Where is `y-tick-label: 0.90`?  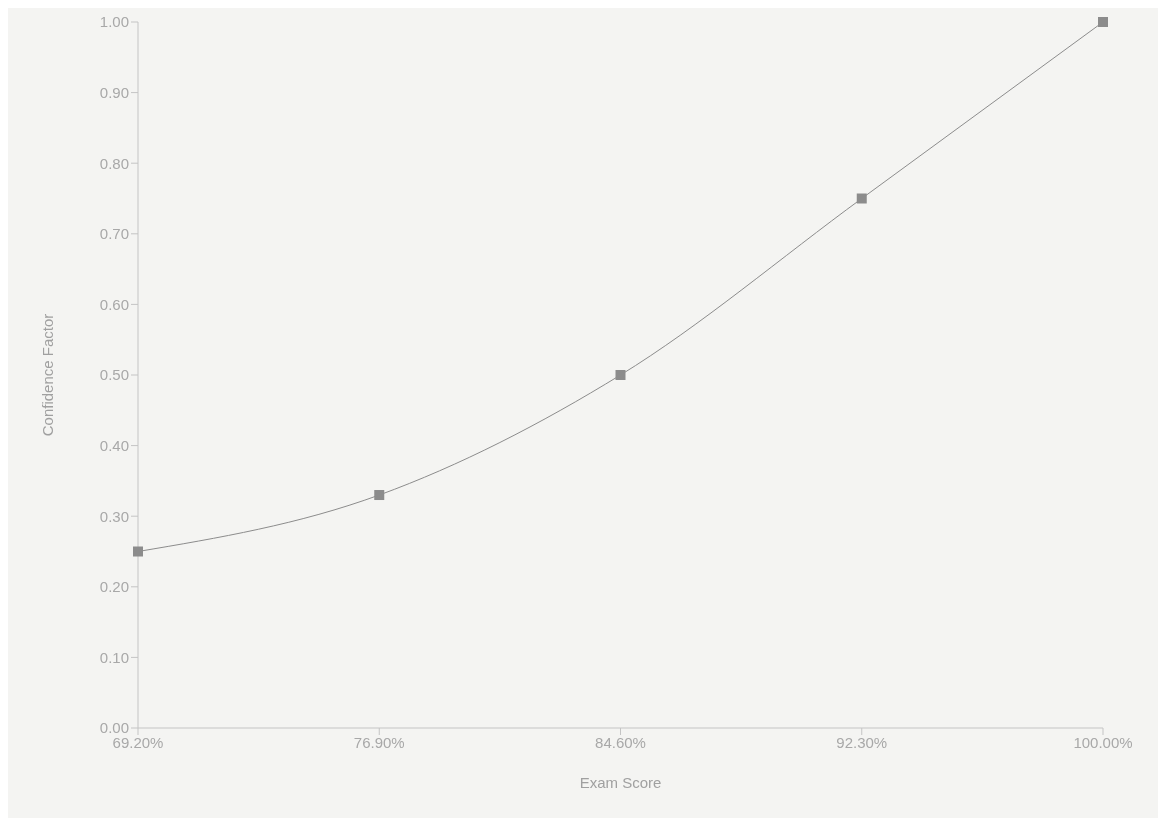
y-tick-label: 0.90 is located at coordinates (114, 92).